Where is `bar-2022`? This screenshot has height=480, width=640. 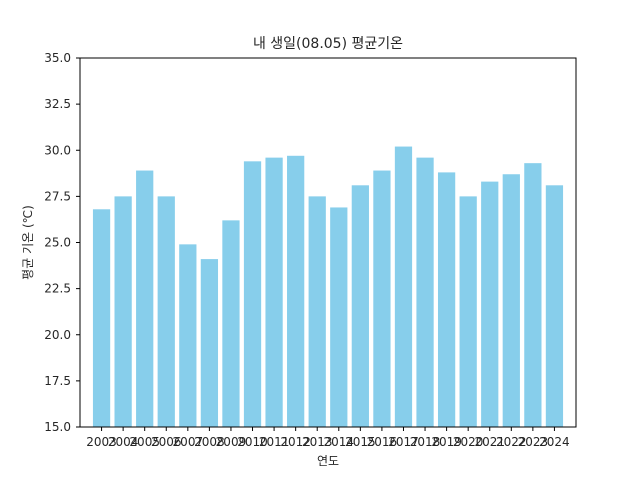
bar-2022 is located at coordinates (511, 300).